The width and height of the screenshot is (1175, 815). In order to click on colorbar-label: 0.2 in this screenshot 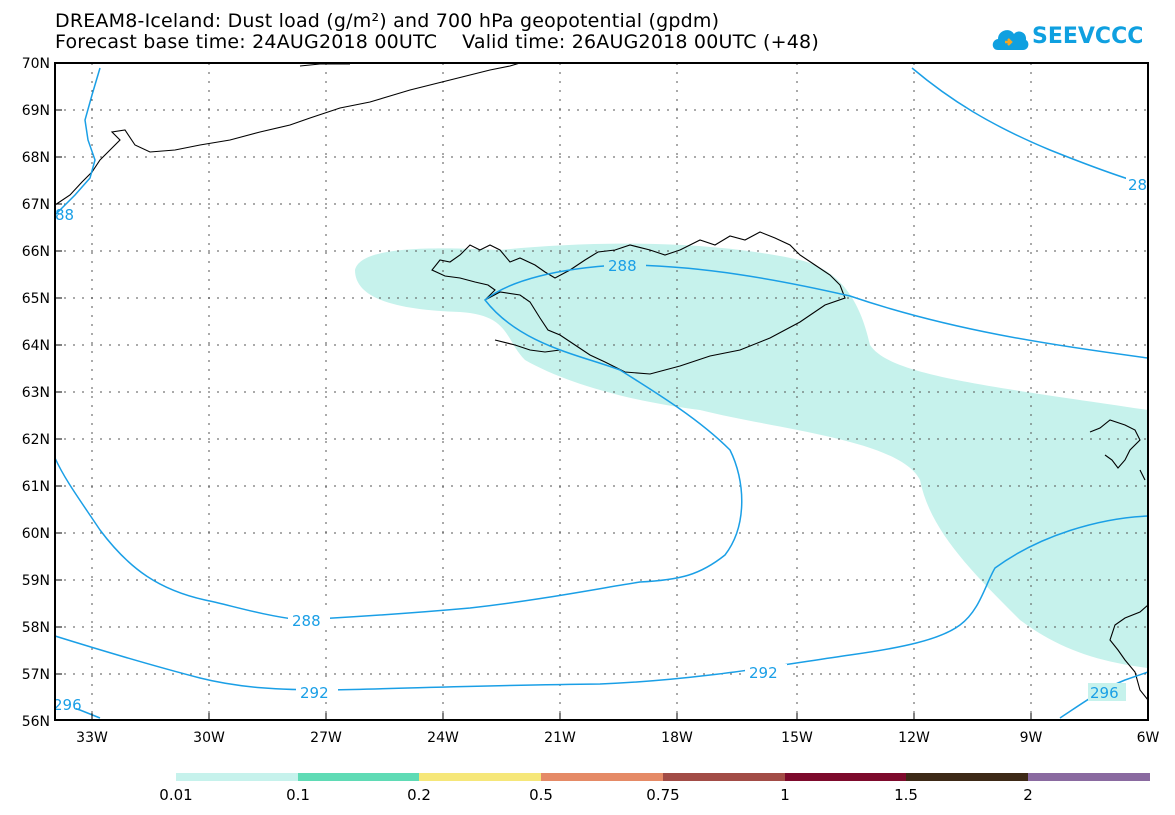, I will do `click(419, 795)`.